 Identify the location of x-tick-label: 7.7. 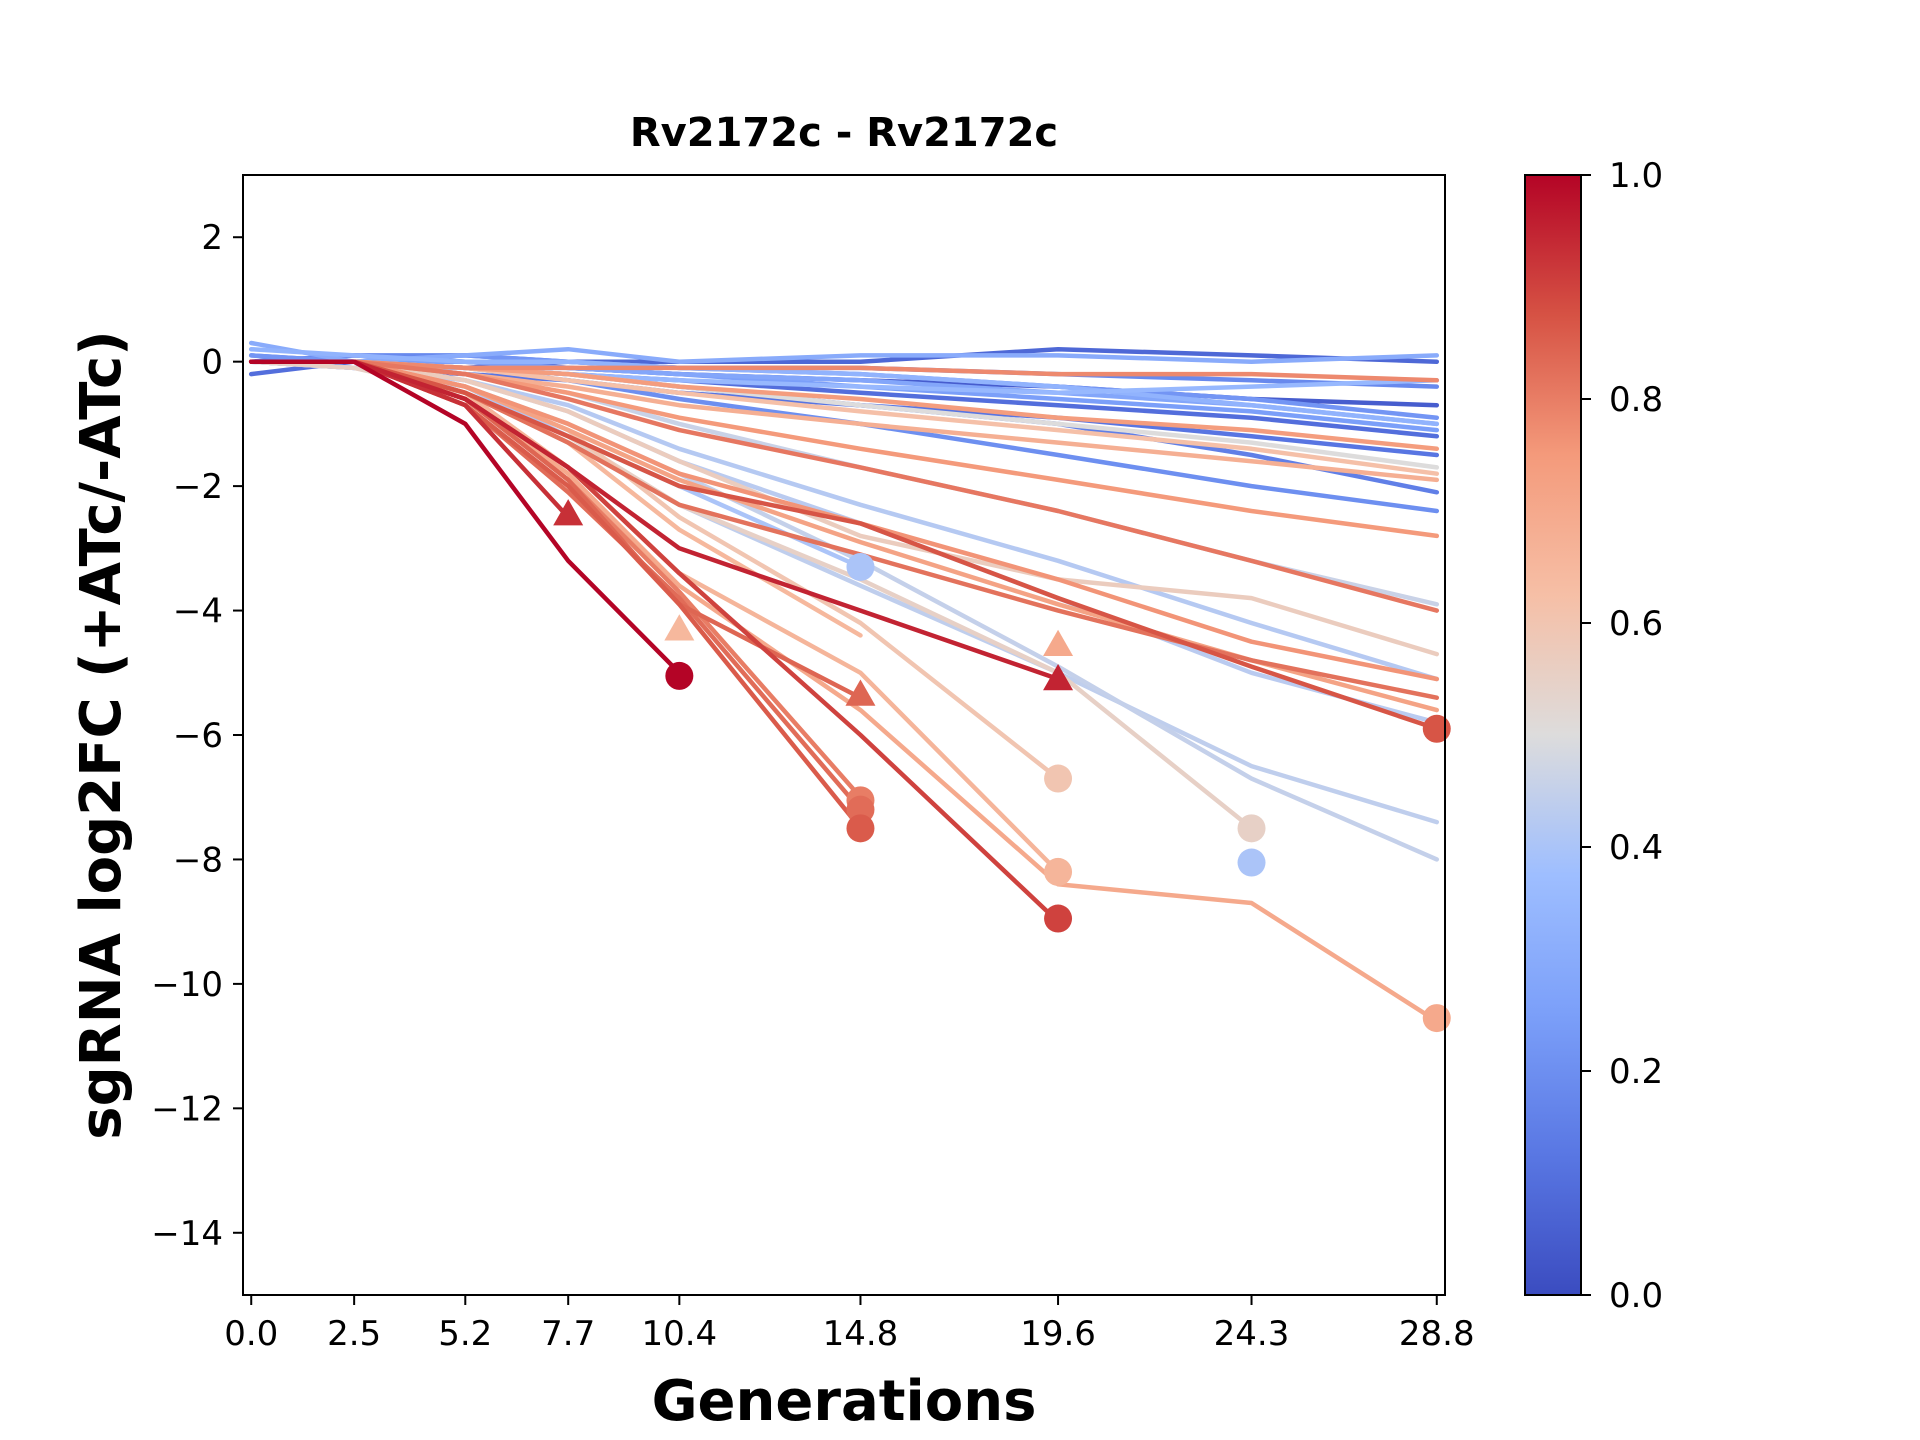
(568, 1334).